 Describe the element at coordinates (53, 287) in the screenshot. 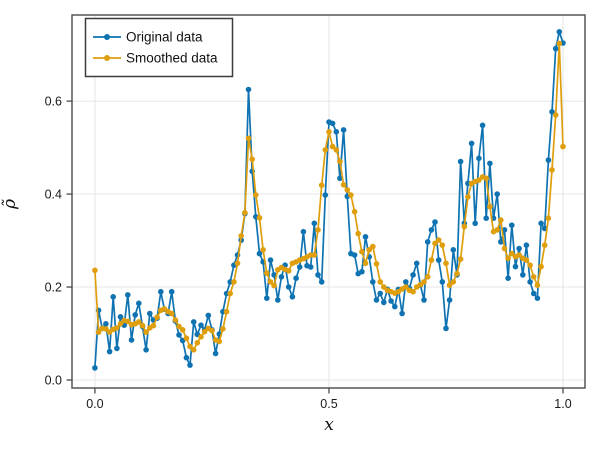

I see `y-tick-label: 0.2` at that location.